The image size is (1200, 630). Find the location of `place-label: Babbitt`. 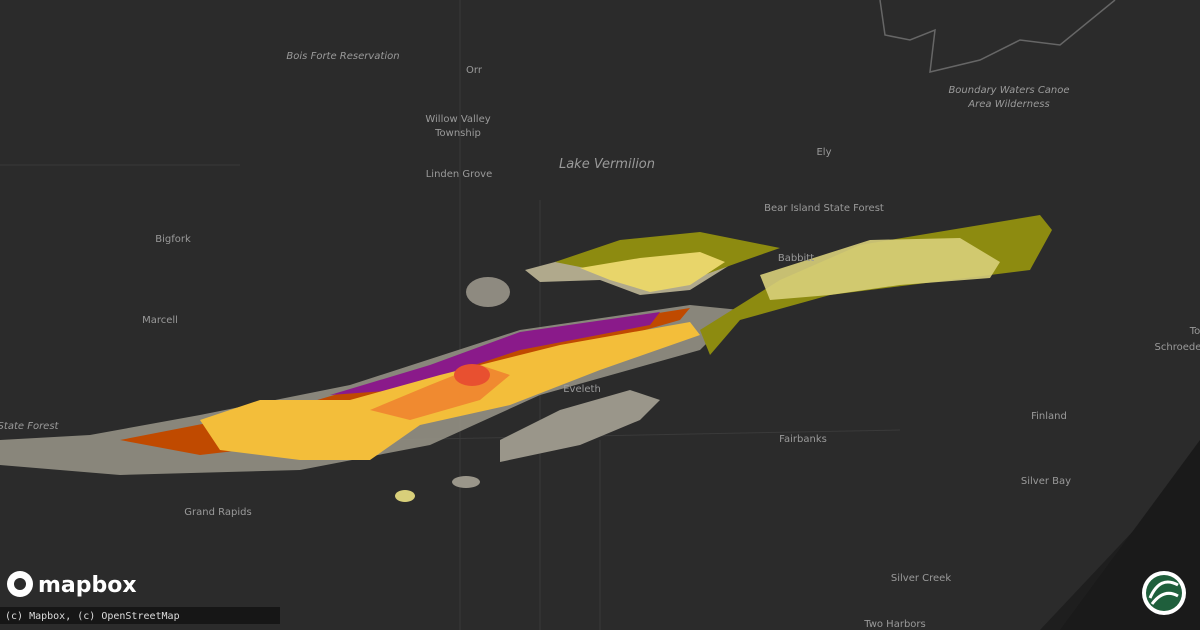

place-label: Babbitt is located at coordinates (796, 258).